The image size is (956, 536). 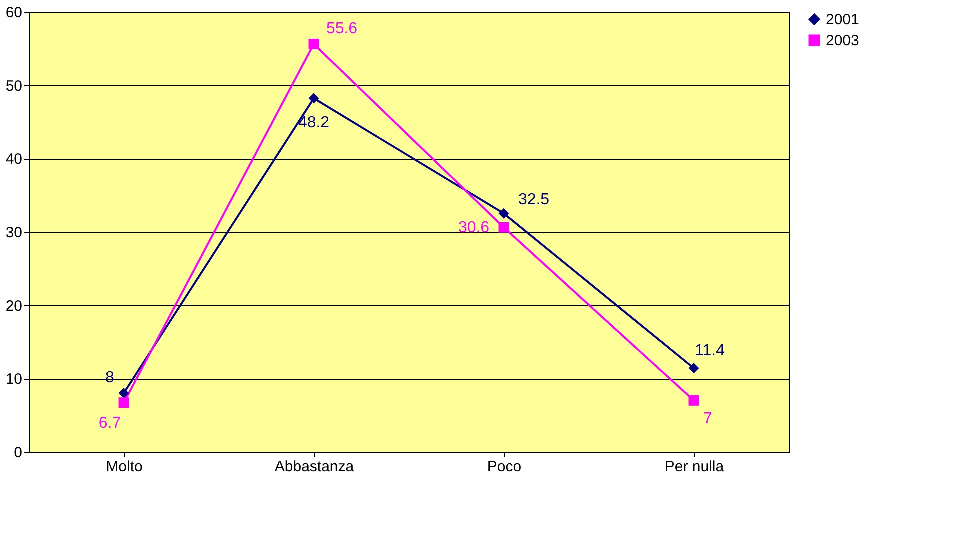 I want to click on data-label: 32.5, so click(x=534, y=200).